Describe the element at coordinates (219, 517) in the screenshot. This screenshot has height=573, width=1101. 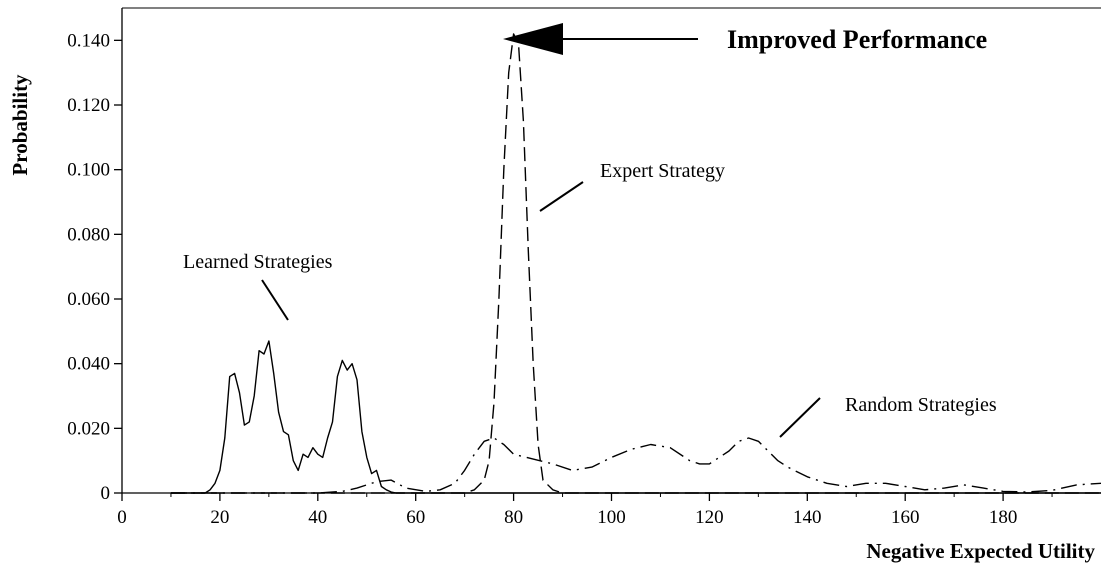
I see `x-tick-label: 20` at that location.